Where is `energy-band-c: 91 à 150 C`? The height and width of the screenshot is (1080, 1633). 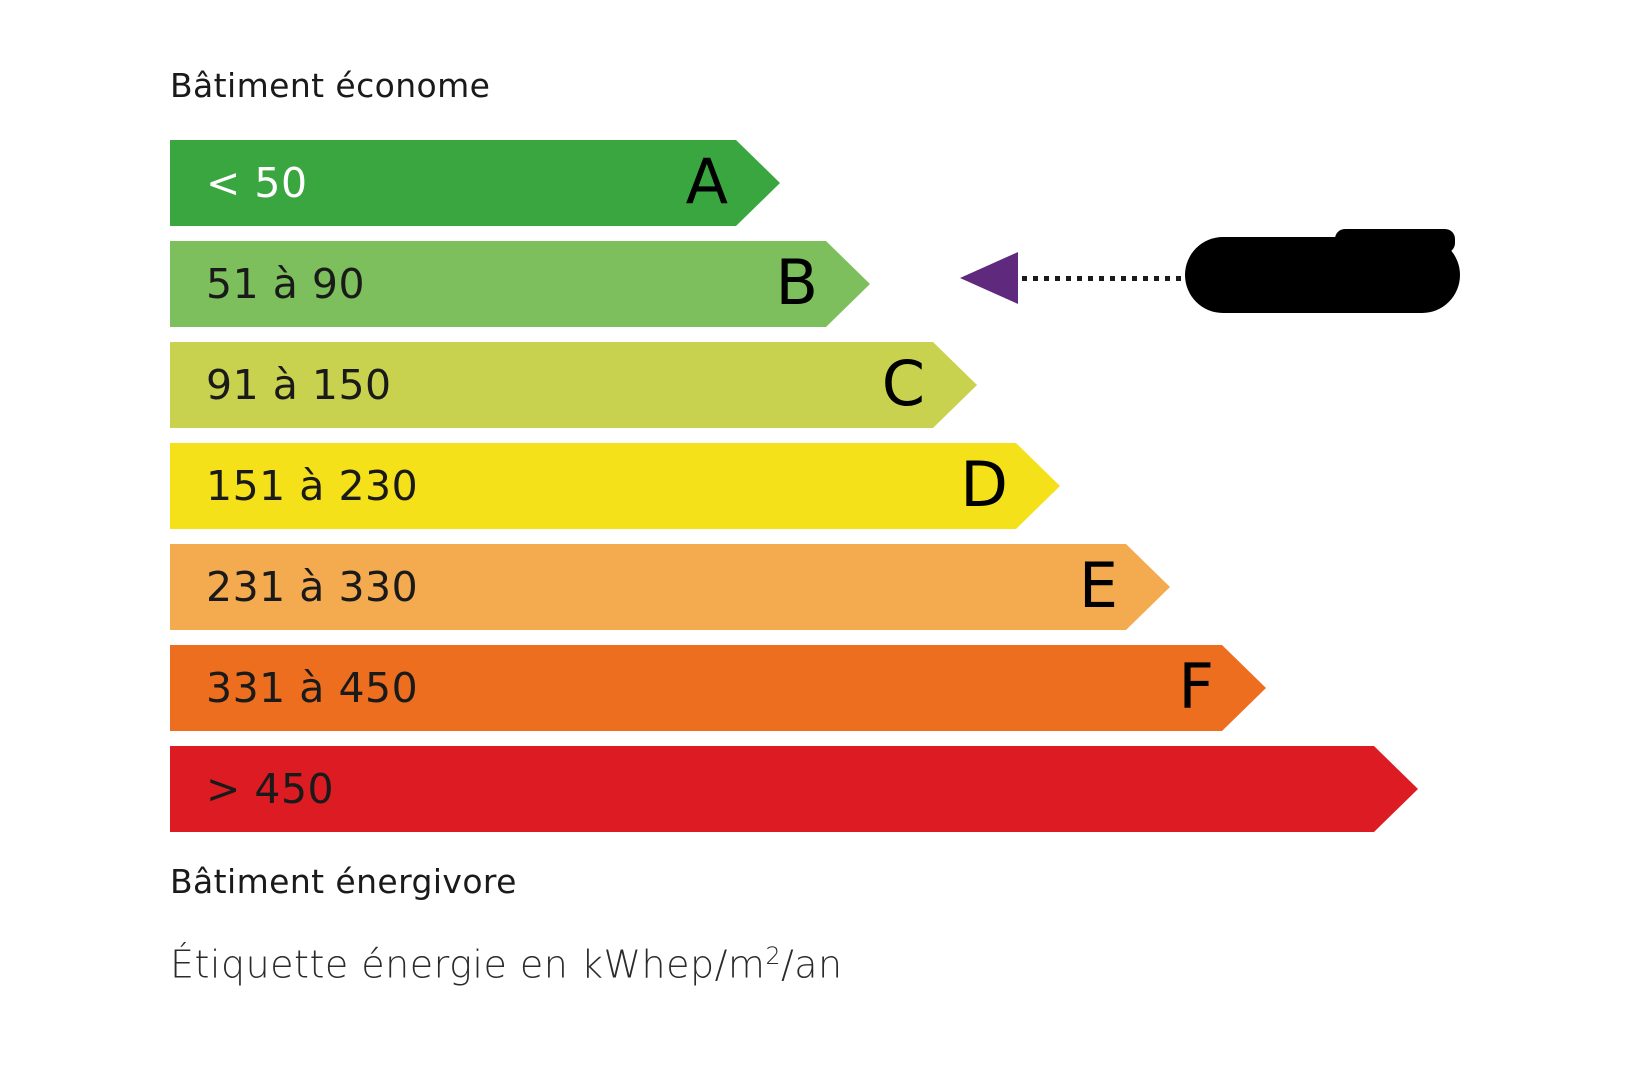 energy-band-c: 91 à 150 C is located at coordinates (573, 385).